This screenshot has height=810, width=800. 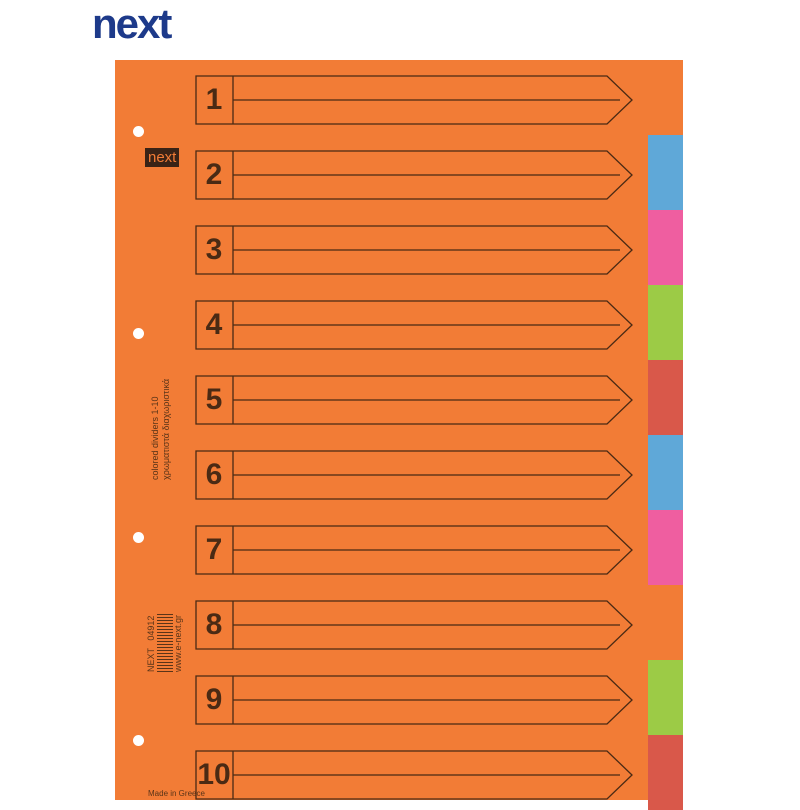 I want to click on row-number: 7, so click(x=214, y=549).